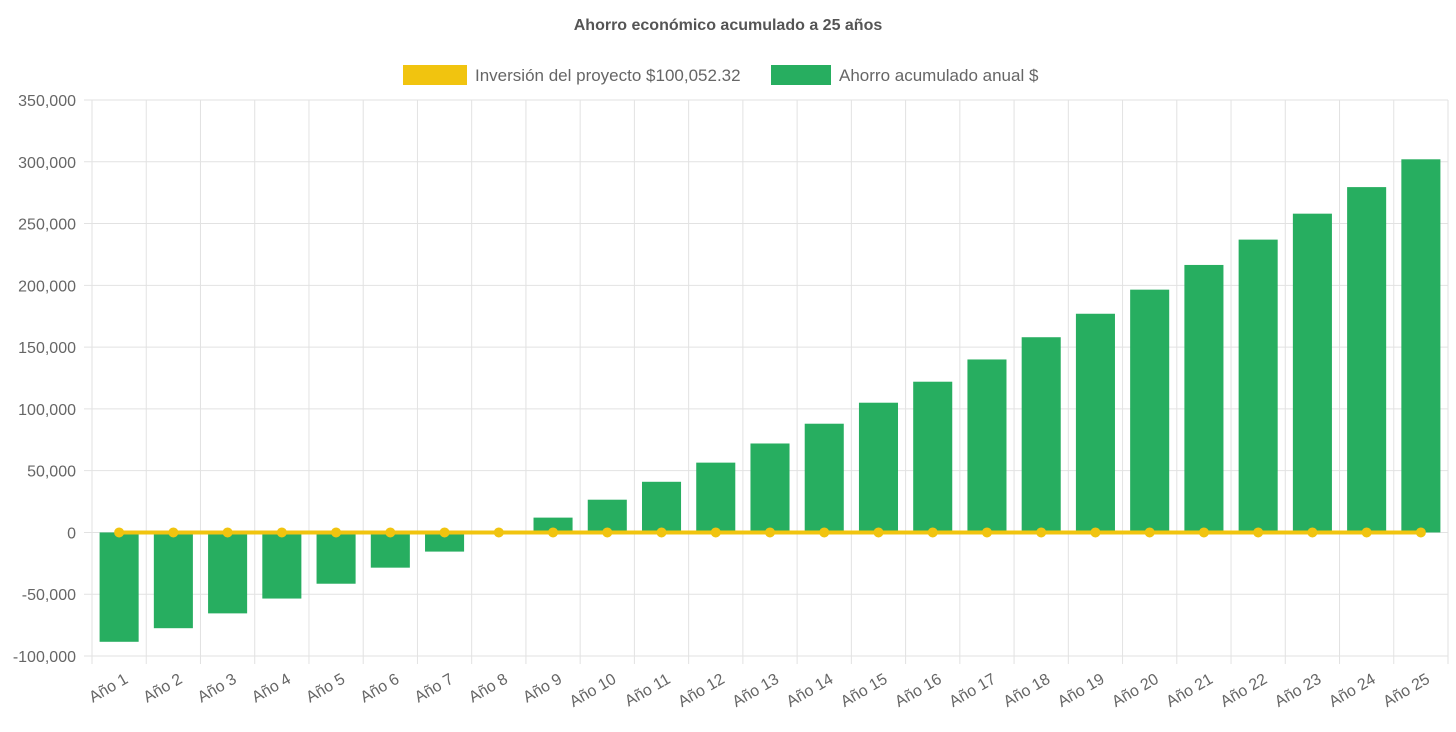 The width and height of the screenshot is (1456, 732). I want to click on x-tick-label: Año 3, so click(217, 689).